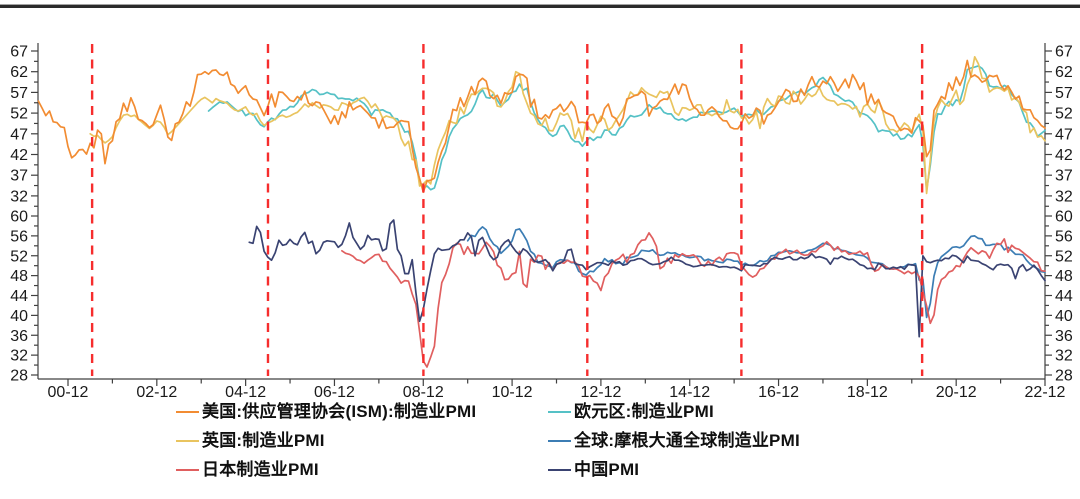 This screenshot has height=499, width=1080. I want to click on y-tick-label-right: 62, so click(1064, 72).